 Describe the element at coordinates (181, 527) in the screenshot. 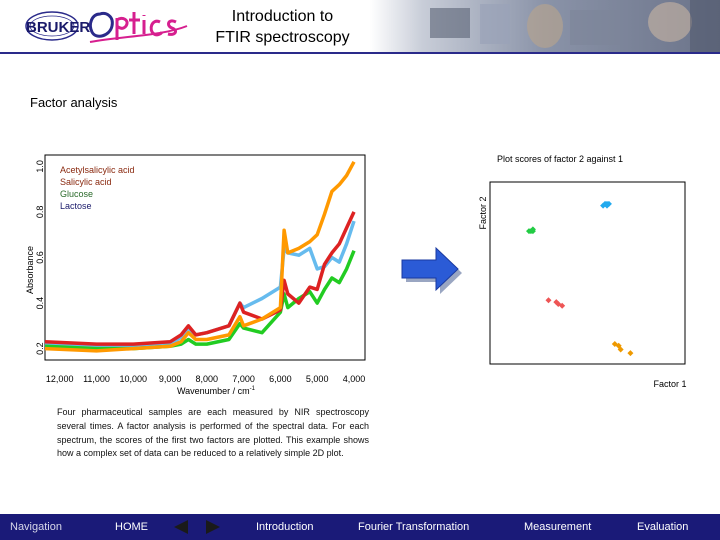

I see `previous-arrow-icon` at that location.